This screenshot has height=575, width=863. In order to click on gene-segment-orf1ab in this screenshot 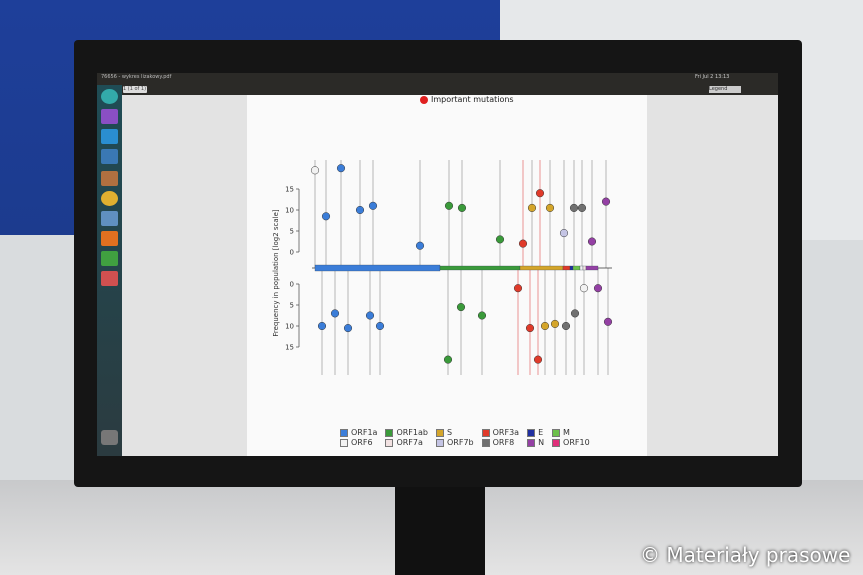, I will do `click(480, 268)`.